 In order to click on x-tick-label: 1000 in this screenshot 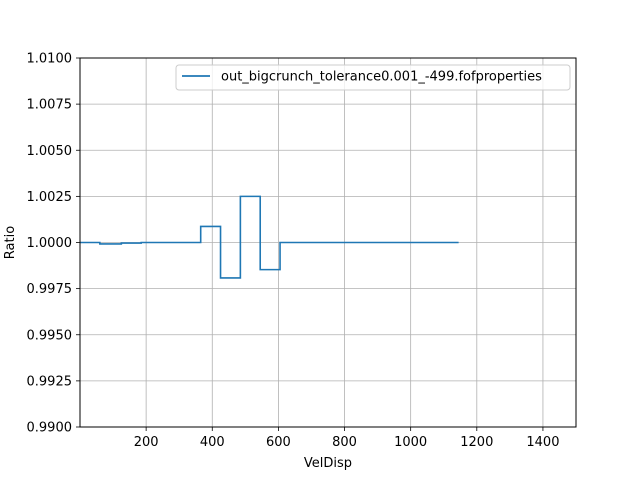, I will do `click(410, 442)`.